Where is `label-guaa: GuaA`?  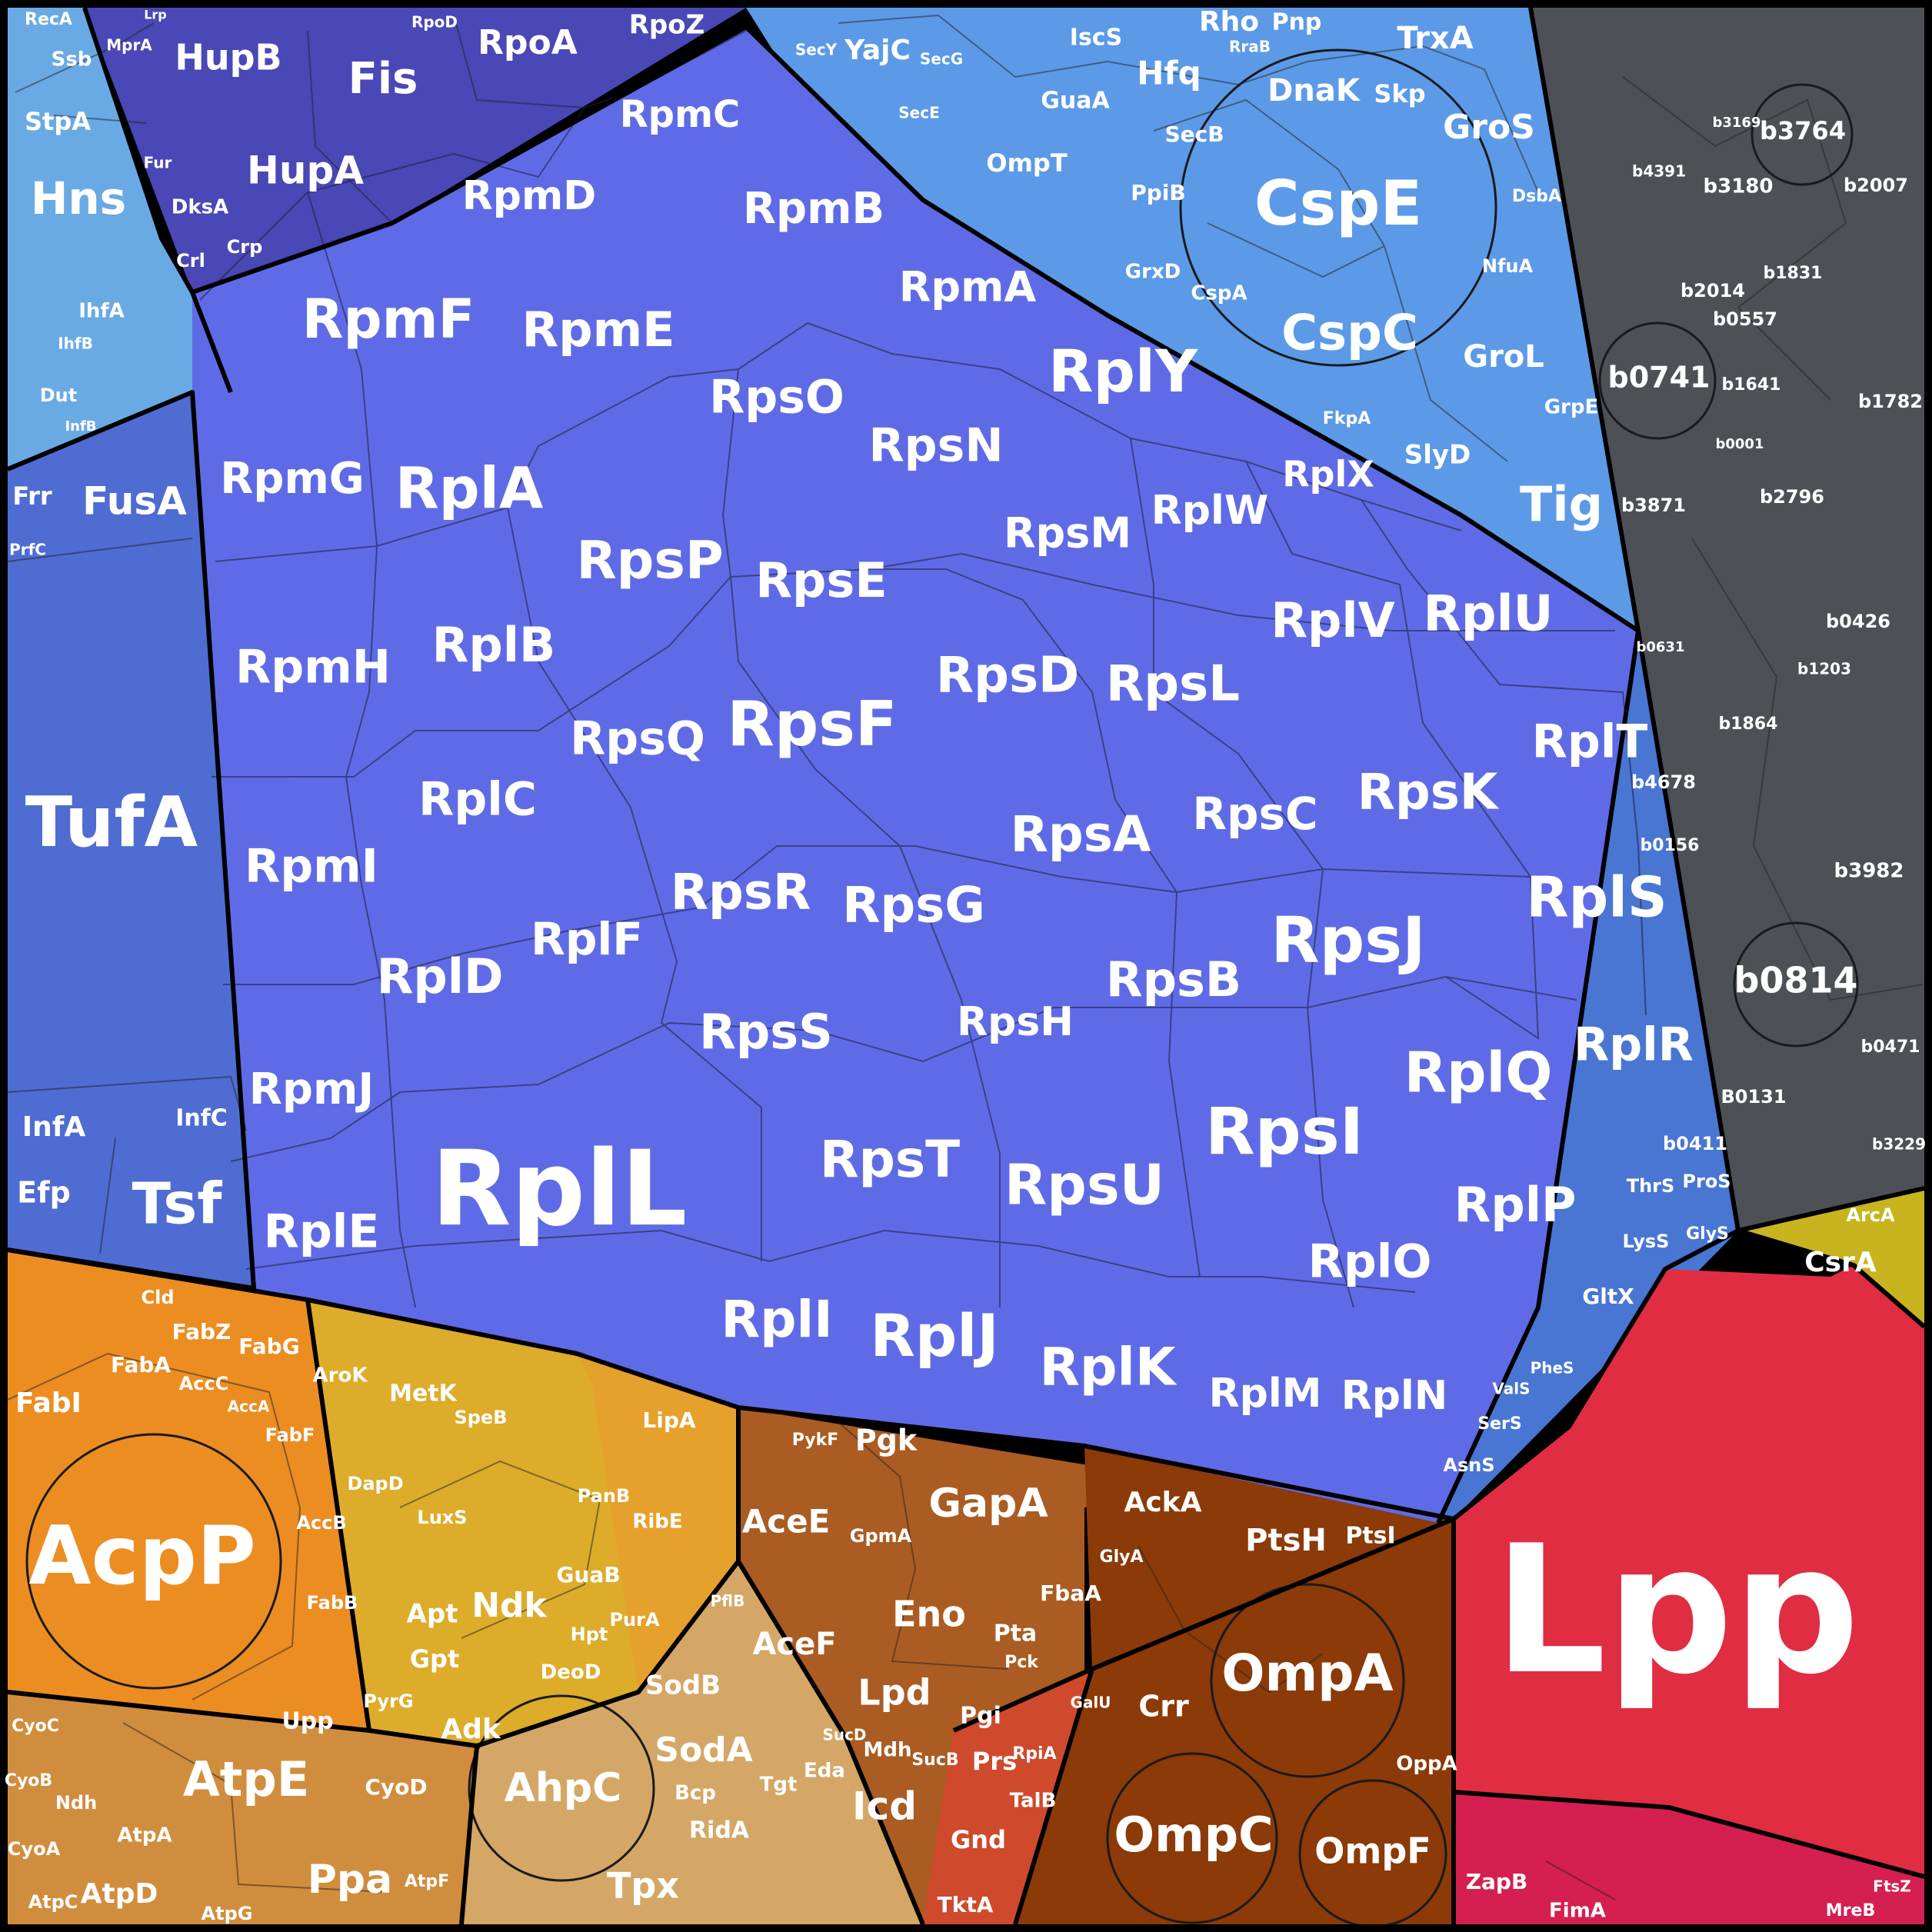 label-guaa: GuaA is located at coordinates (1075, 101).